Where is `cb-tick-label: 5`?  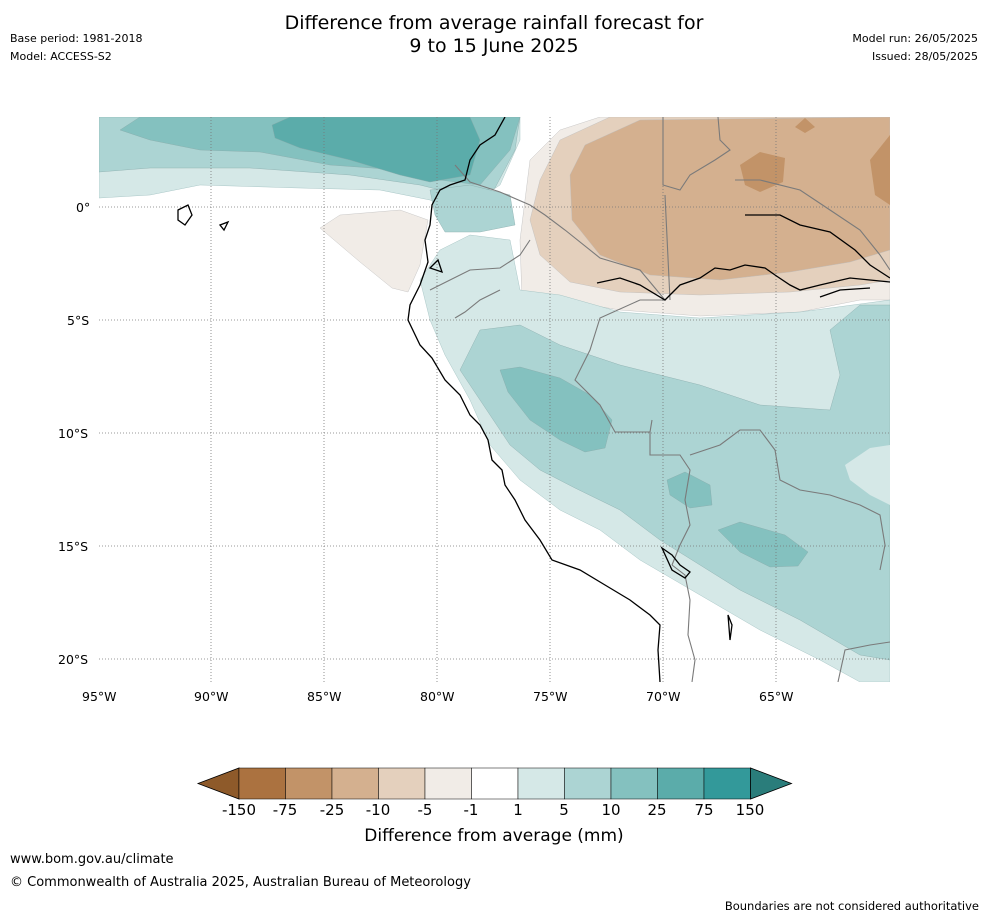
cb-tick-label: 5 is located at coordinates (564, 810).